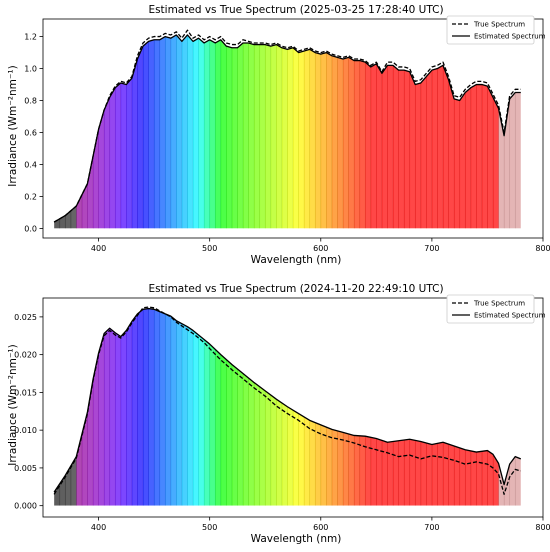 This screenshot has width=550, height=552. What do you see at coordinates (542, 527) in the screenshot?
I see `x-tick-label: 800` at bounding box center [542, 527].